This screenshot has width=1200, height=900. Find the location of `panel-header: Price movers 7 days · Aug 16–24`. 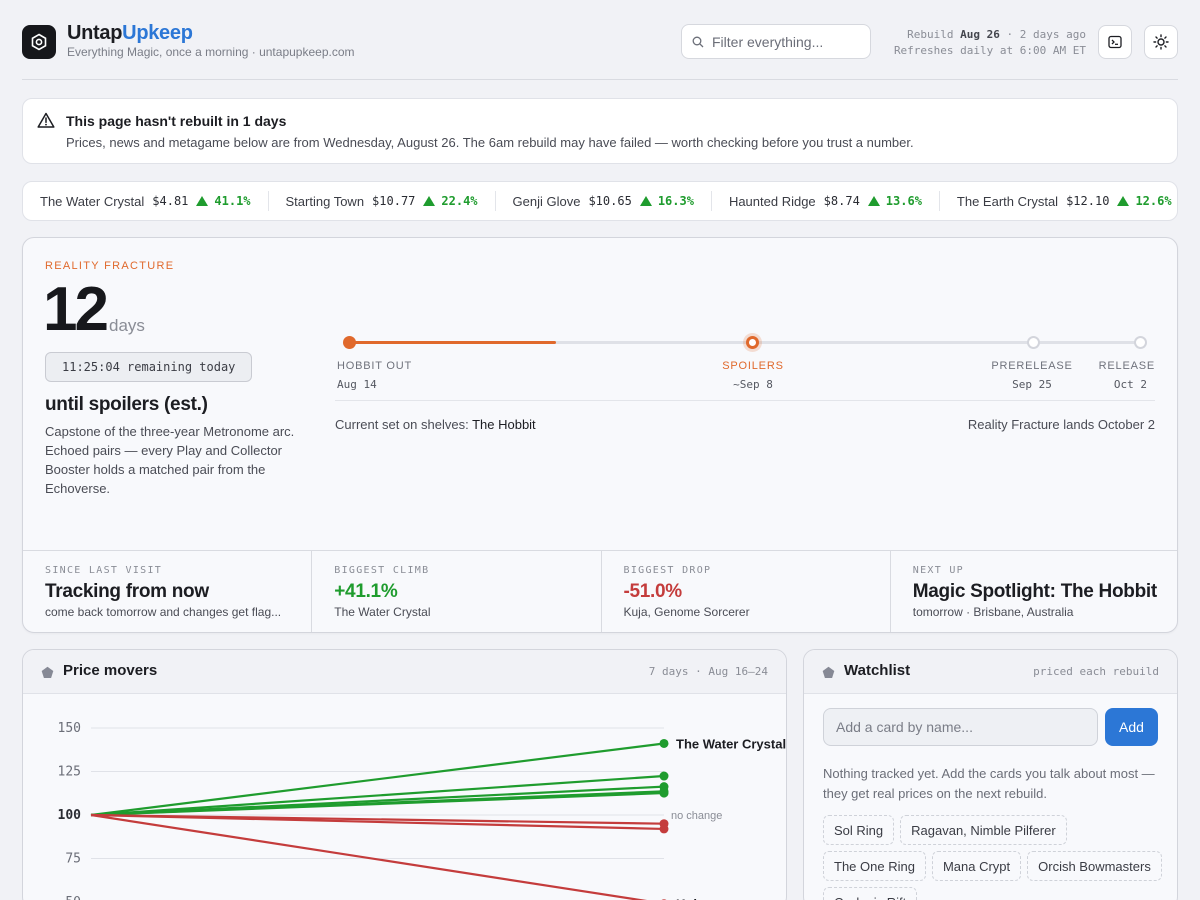

panel-header: Price movers 7 days · Aug 16–24 is located at coordinates (404, 672).